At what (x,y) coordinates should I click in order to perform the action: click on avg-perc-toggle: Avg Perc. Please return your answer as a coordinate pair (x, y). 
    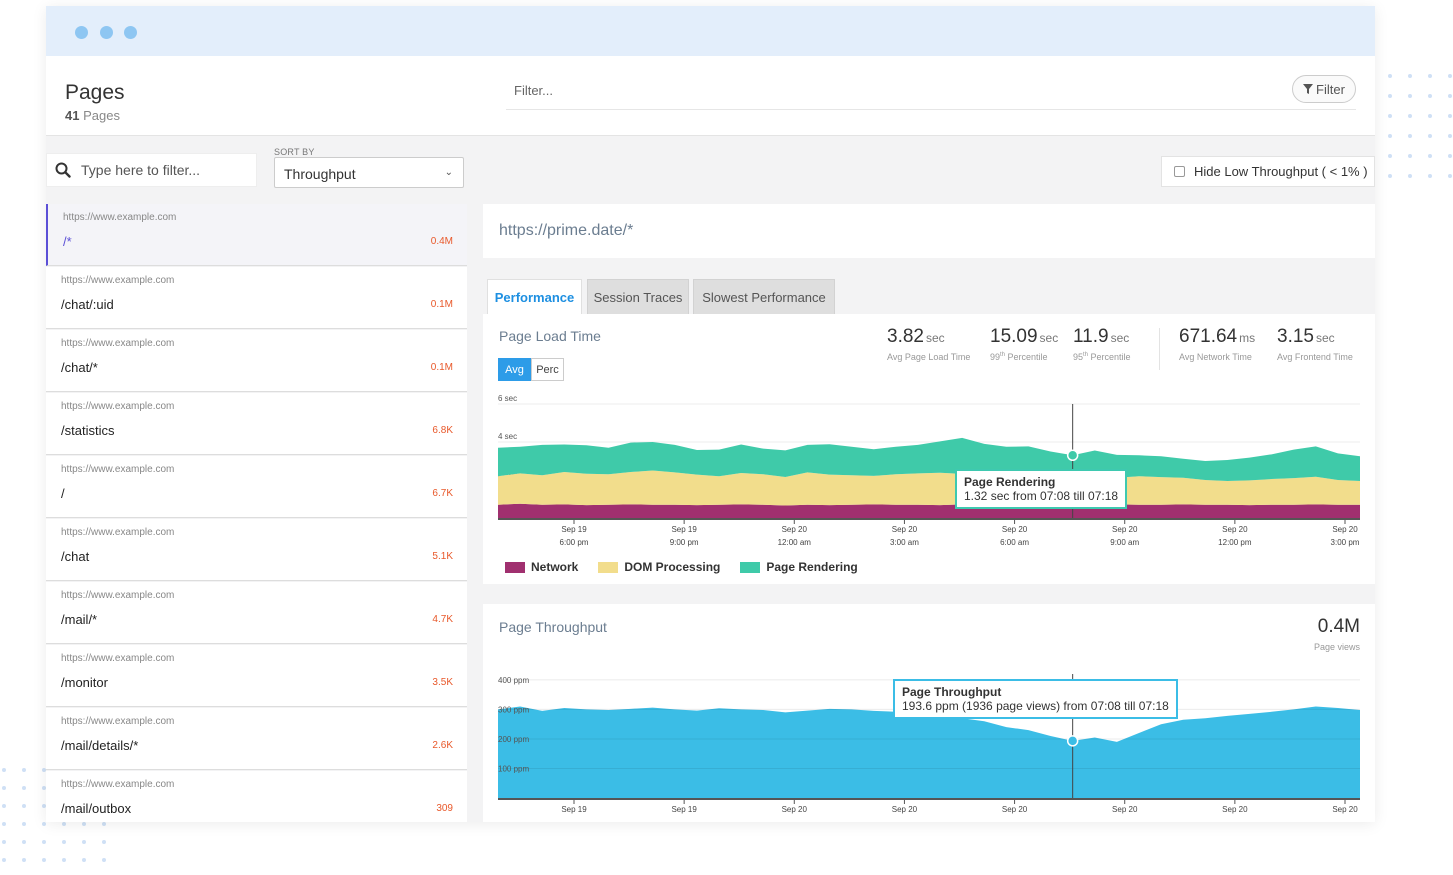
    Looking at the image, I should click on (531, 369).